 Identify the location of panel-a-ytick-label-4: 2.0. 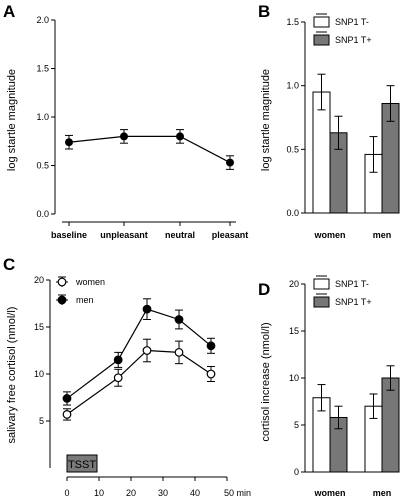
(42, 20).